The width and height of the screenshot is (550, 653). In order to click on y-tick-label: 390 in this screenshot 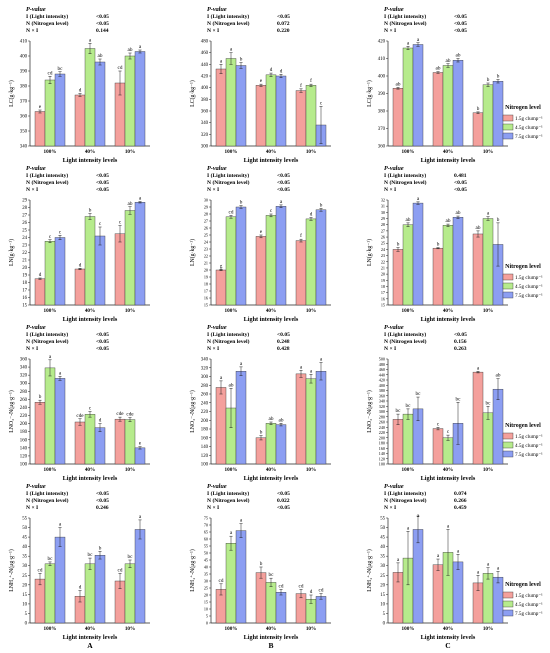, I will do `click(382, 94)`.